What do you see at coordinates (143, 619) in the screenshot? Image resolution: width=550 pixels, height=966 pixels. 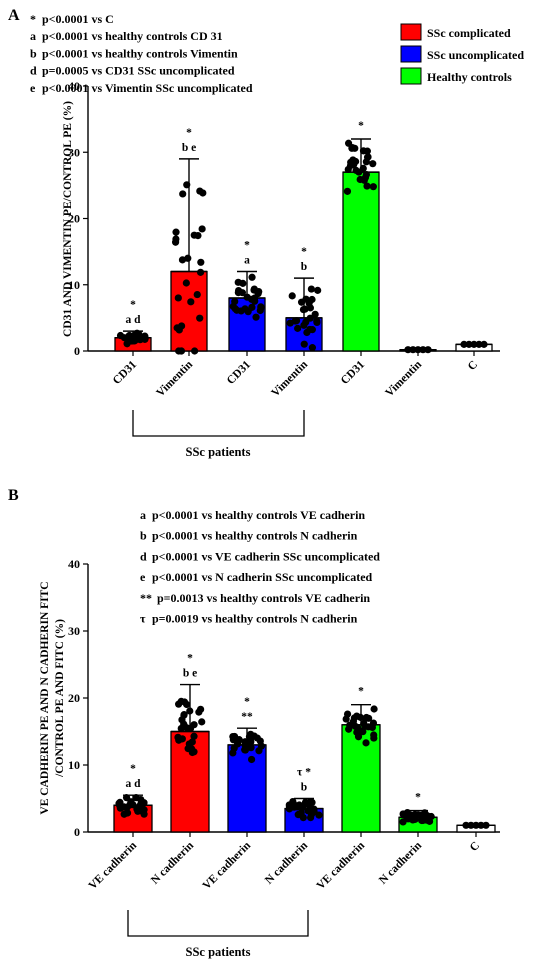 I see `note-symbol: τ` at bounding box center [143, 619].